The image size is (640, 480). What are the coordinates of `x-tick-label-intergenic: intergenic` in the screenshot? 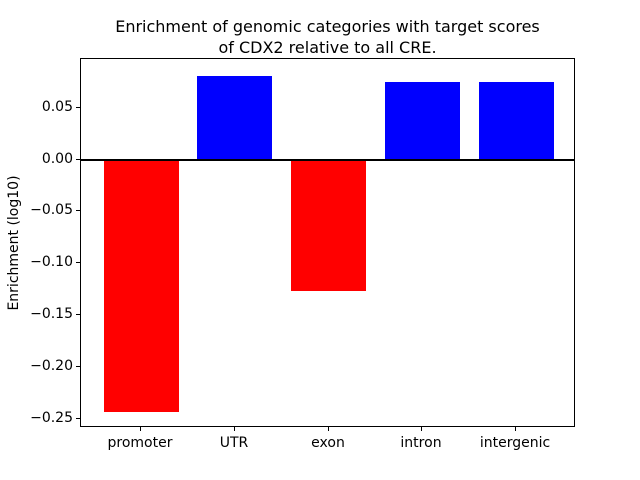 It's located at (515, 443).